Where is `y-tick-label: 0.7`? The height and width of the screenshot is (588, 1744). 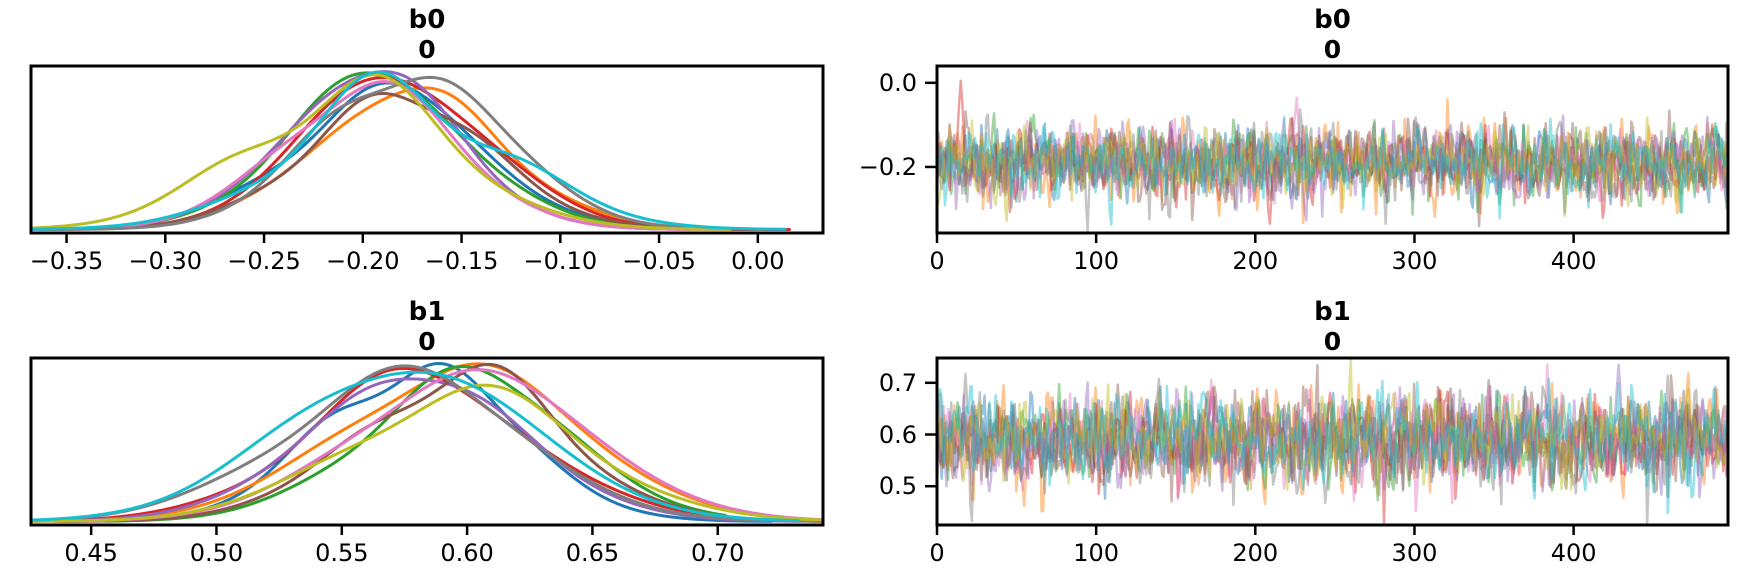
y-tick-label: 0.7 is located at coordinates (897, 382).